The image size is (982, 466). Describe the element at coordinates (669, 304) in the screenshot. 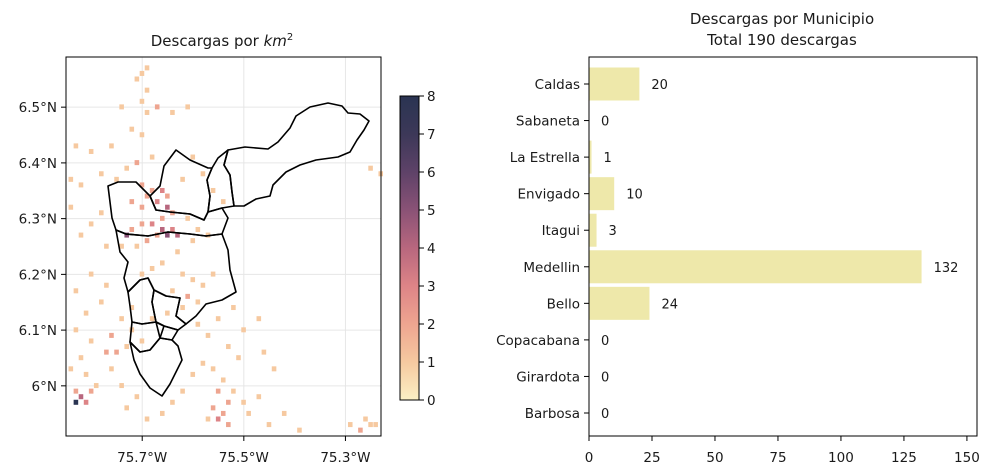

I see `bar-value-label: 24` at that location.